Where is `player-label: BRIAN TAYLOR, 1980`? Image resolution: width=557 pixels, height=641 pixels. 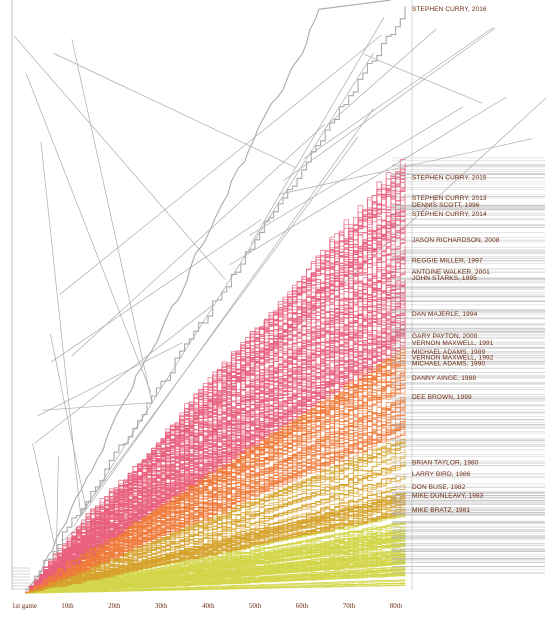
player-label: BRIAN TAYLOR, 1980 is located at coordinates (445, 462).